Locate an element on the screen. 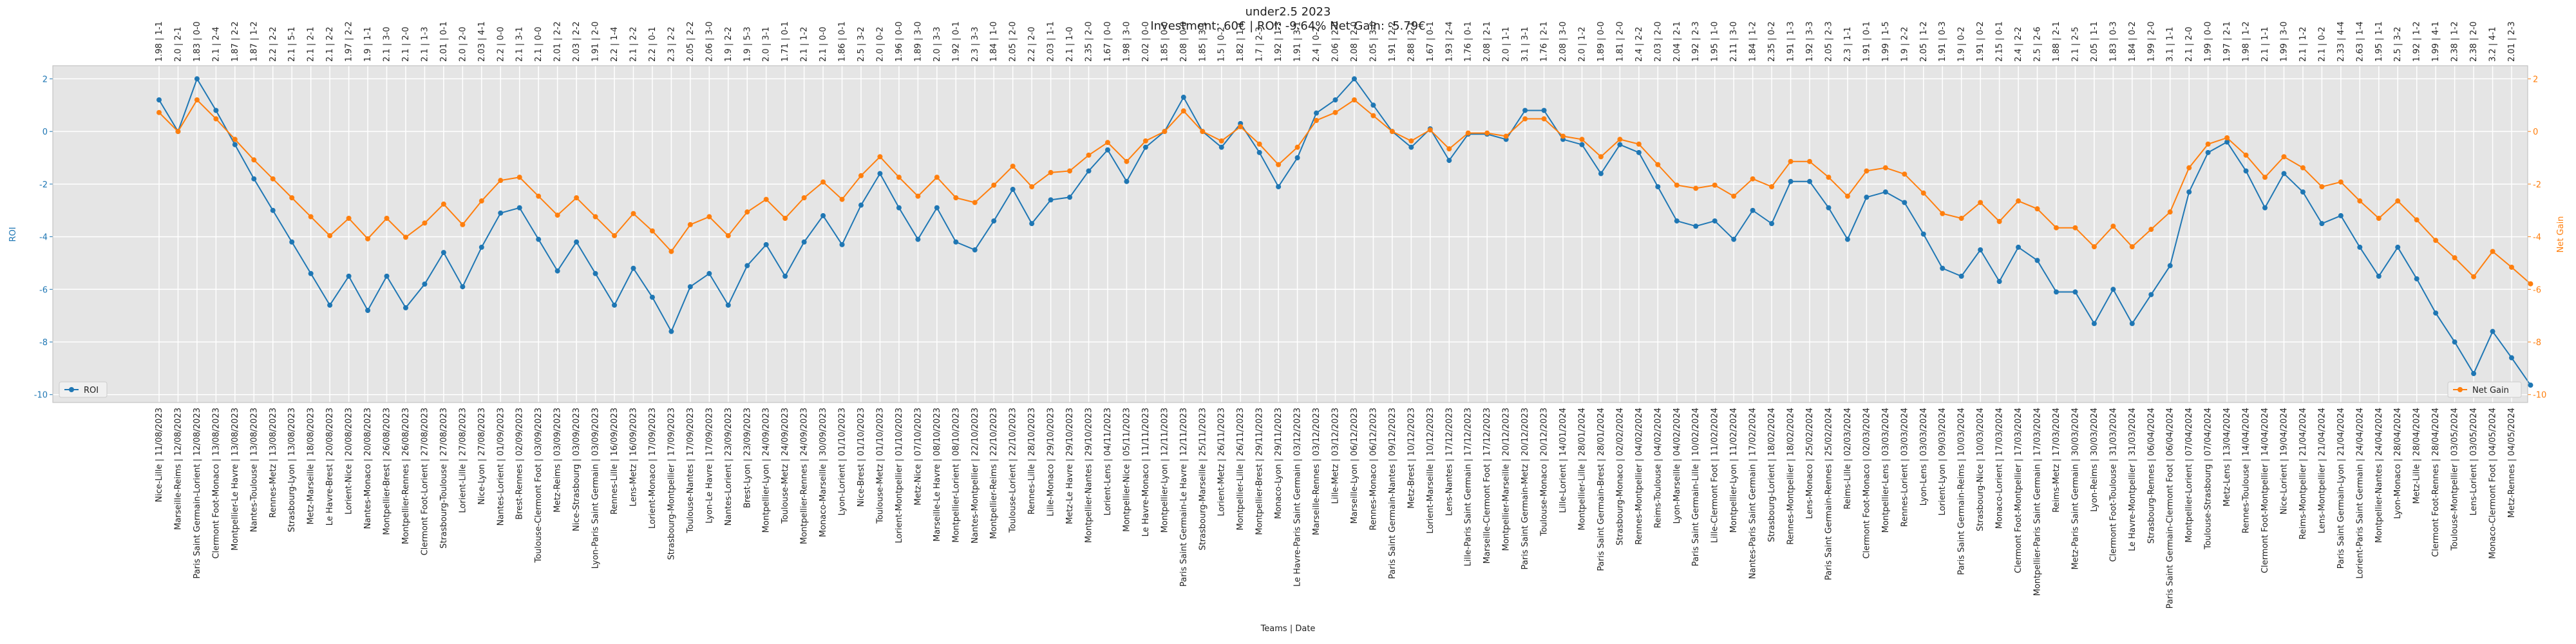  y-axis-label: ROI is located at coordinates (13, 234).